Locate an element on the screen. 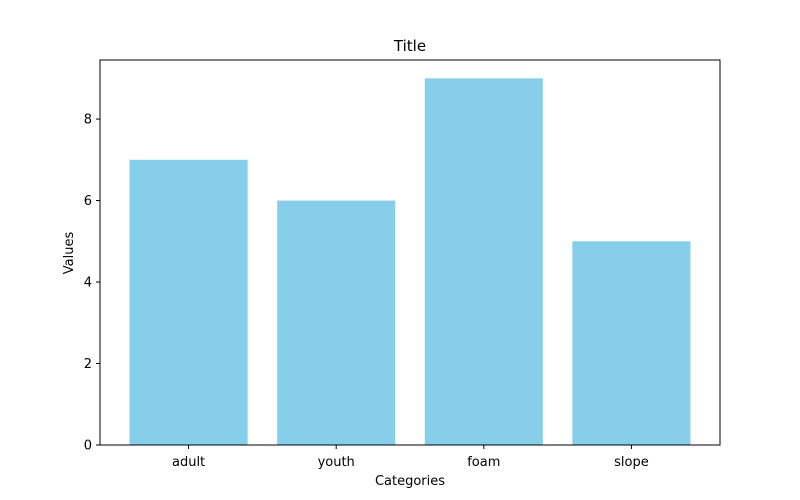  x-tick-label-adult: adult is located at coordinates (188, 462).